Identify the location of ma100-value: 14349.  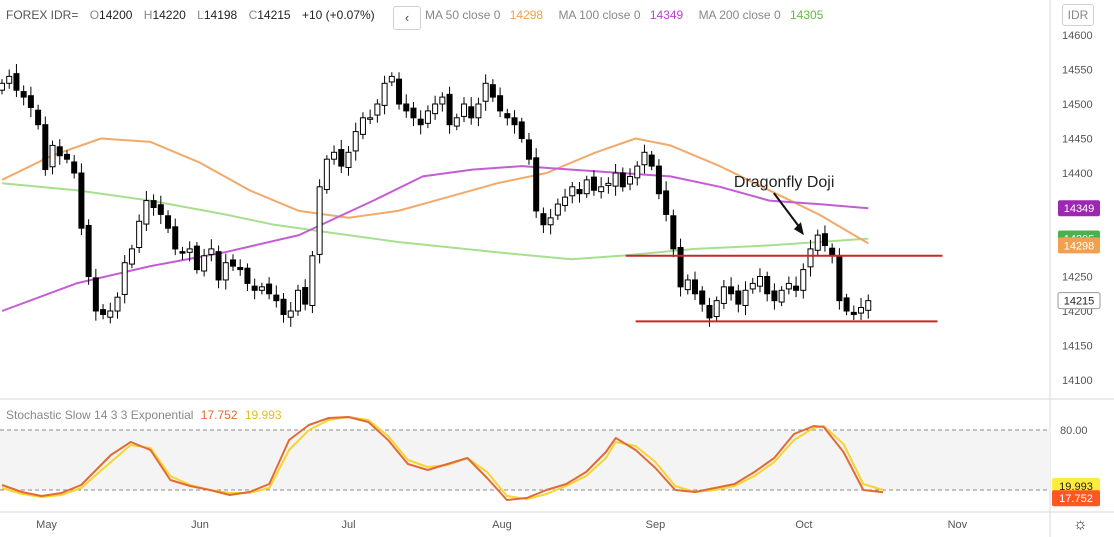
(666, 15).